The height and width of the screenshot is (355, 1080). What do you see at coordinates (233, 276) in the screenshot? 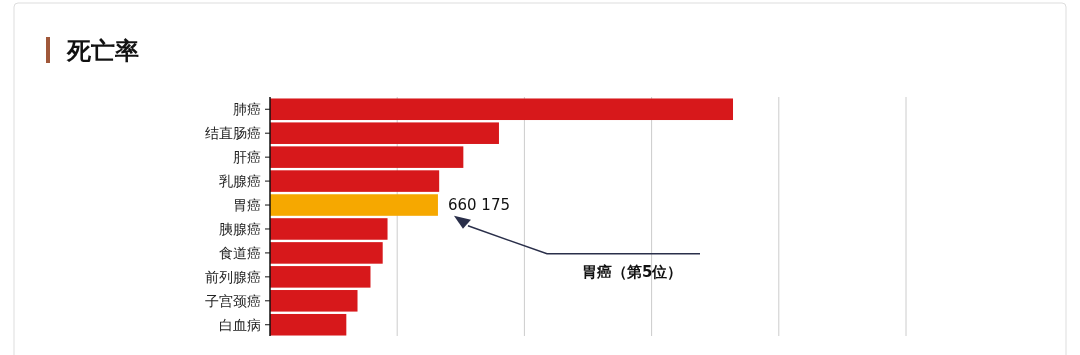
I see `y-tick-label: 前列腺癌` at bounding box center [233, 276].